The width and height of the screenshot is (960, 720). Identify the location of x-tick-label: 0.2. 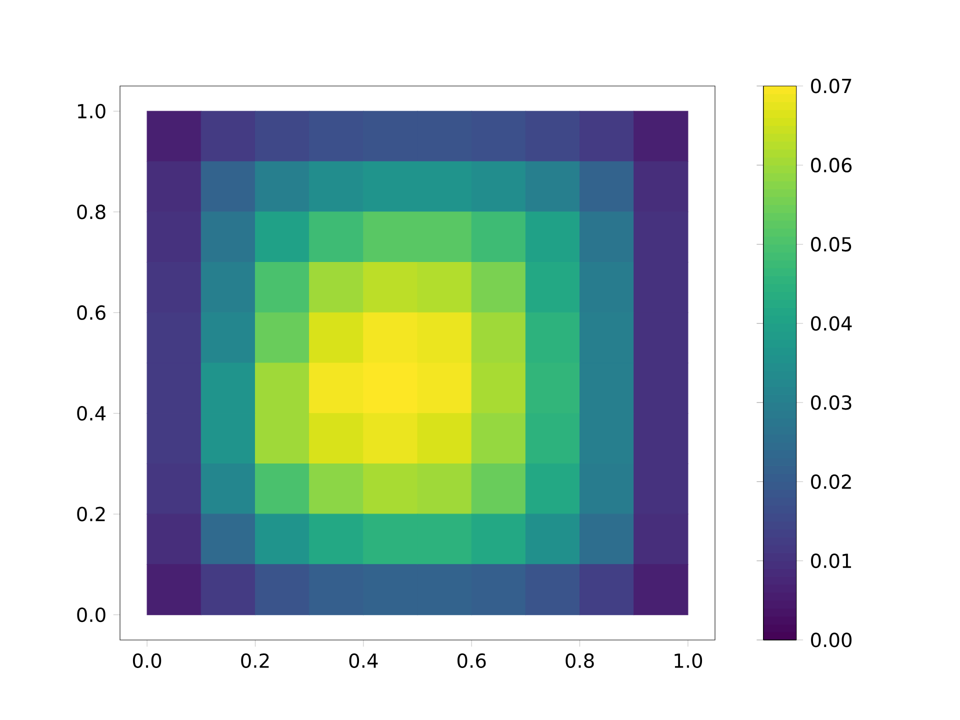
(255, 660).